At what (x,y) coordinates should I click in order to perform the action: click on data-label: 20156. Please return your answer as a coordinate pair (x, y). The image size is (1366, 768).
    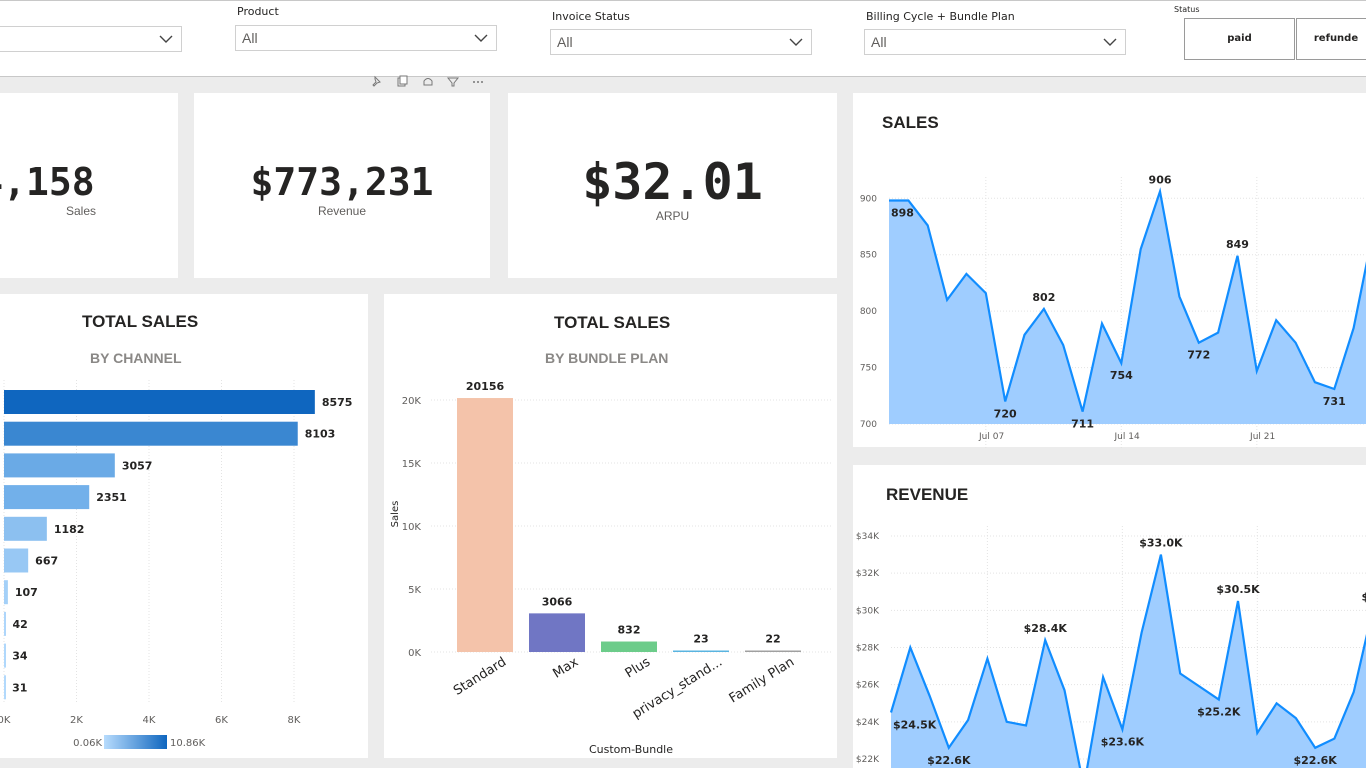
    Looking at the image, I should click on (485, 386).